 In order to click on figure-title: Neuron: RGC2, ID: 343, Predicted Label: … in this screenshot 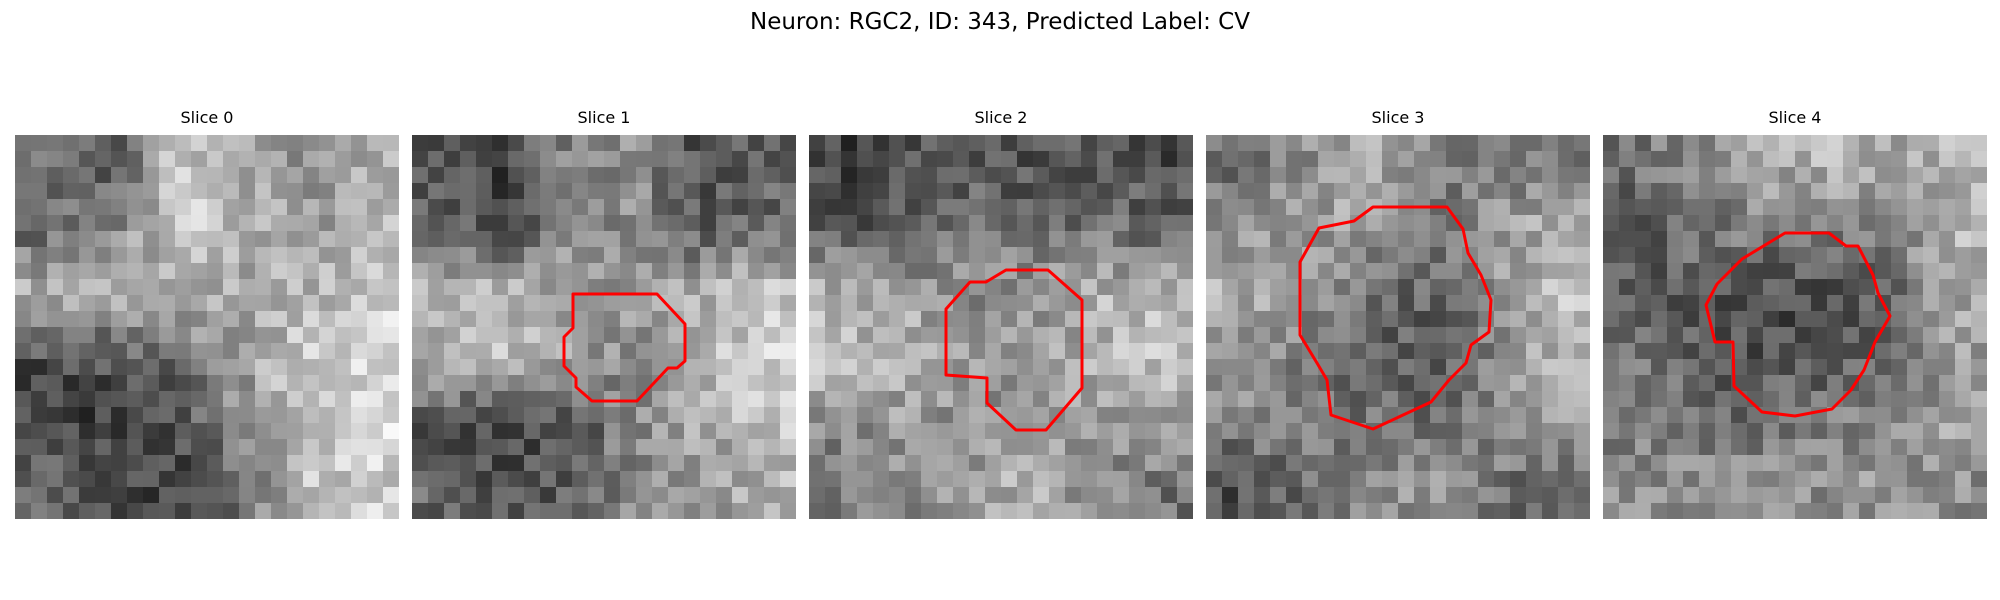, I will do `click(1000, 22)`.